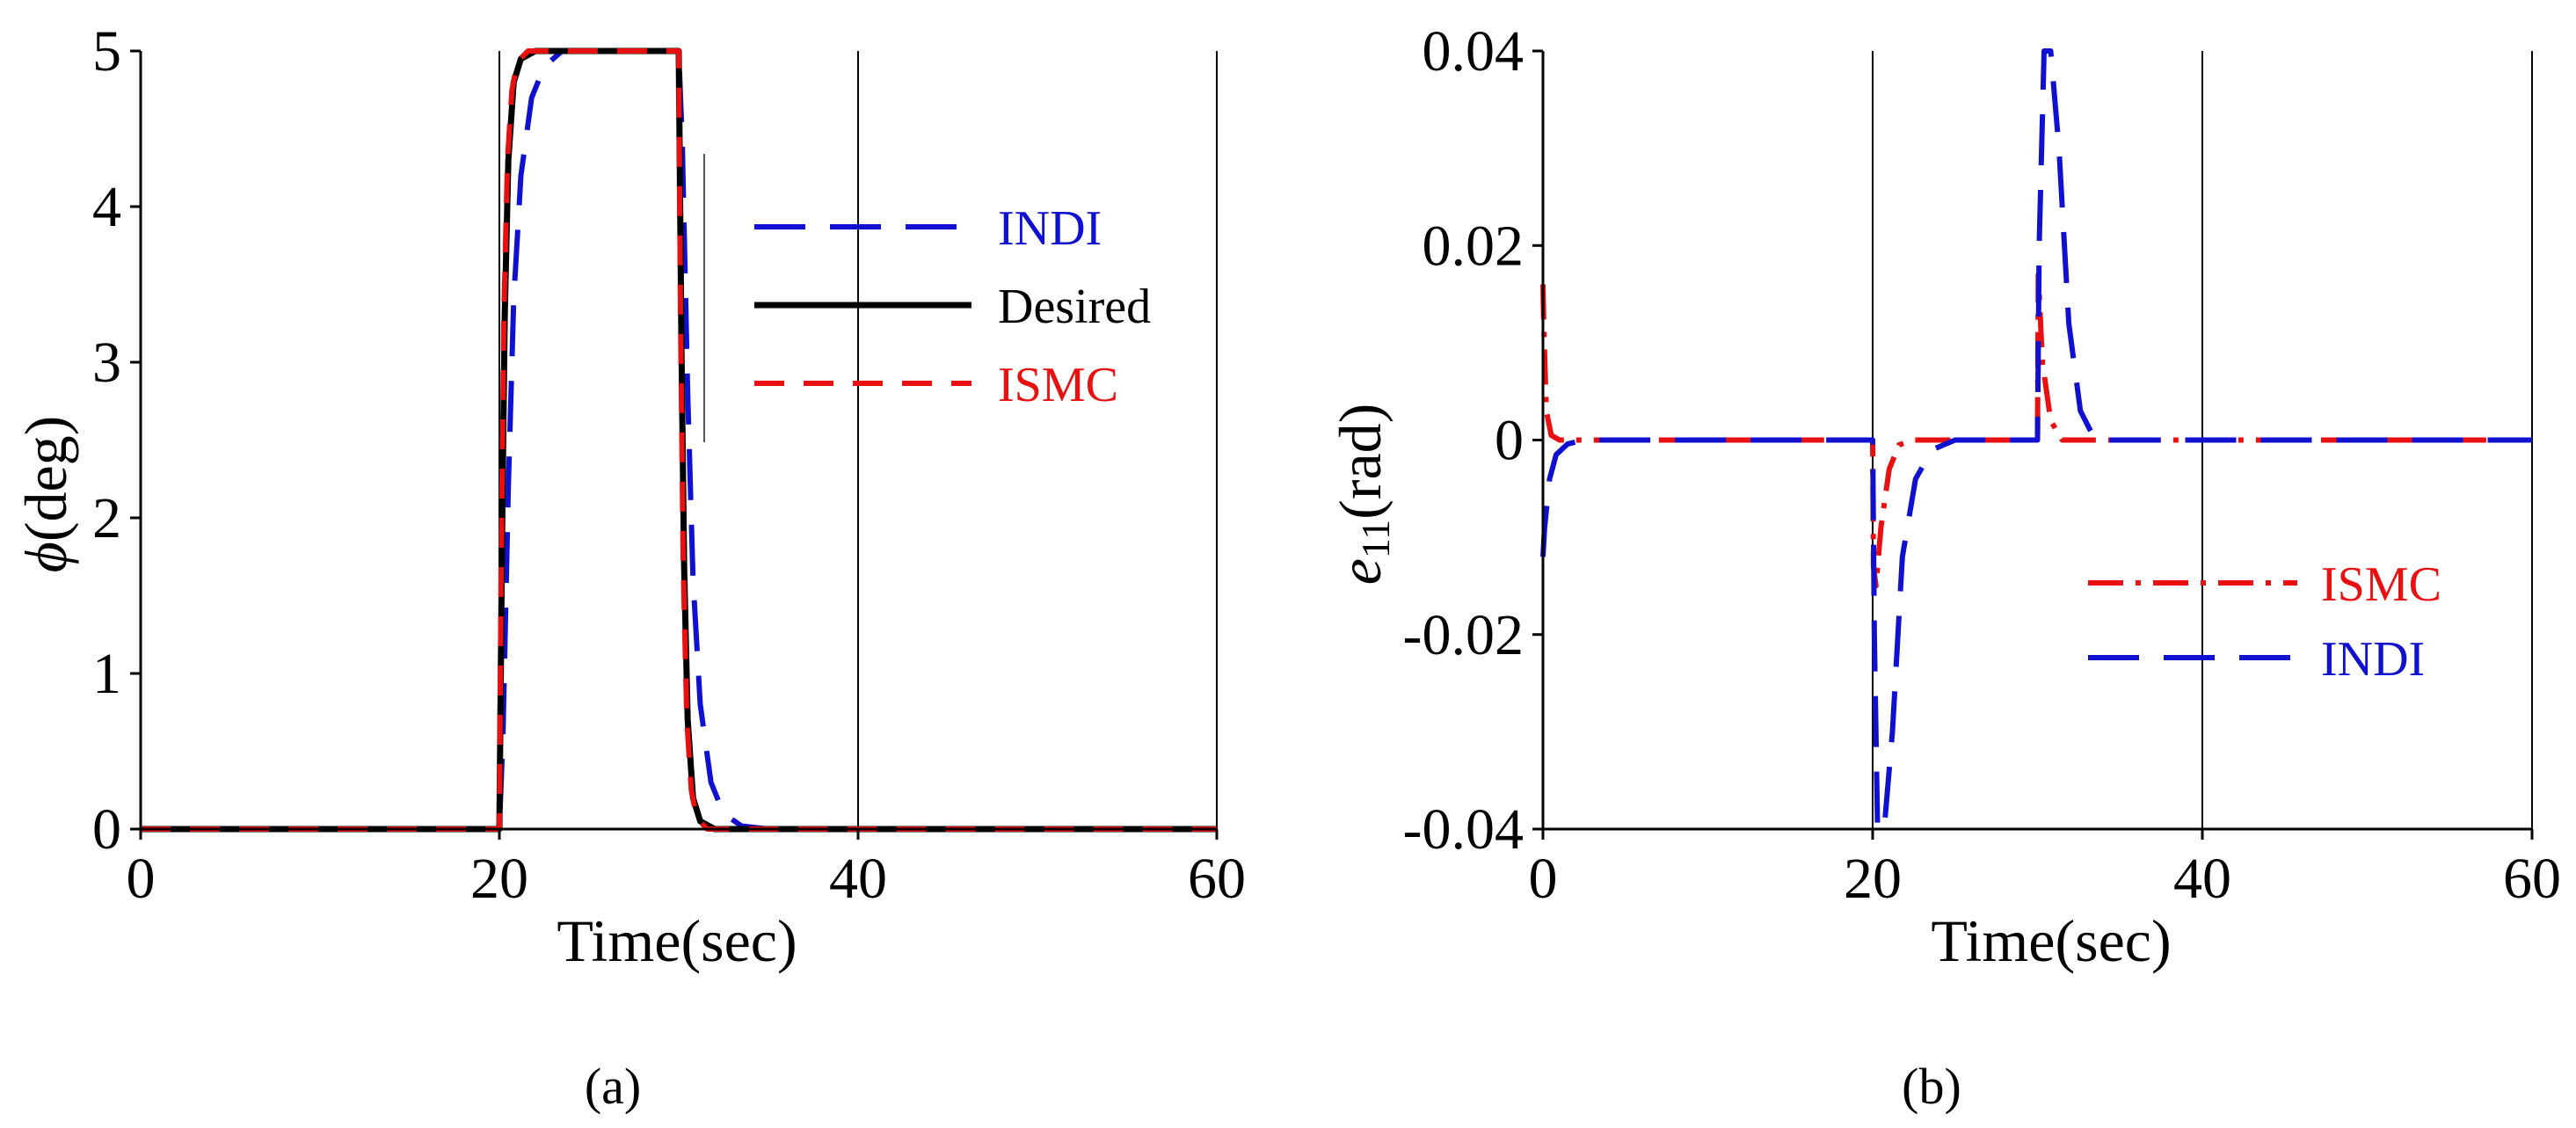  Describe the element at coordinates (2202, 879) in the screenshot. I see `panel-b-x-tick-label: 40` at that location.